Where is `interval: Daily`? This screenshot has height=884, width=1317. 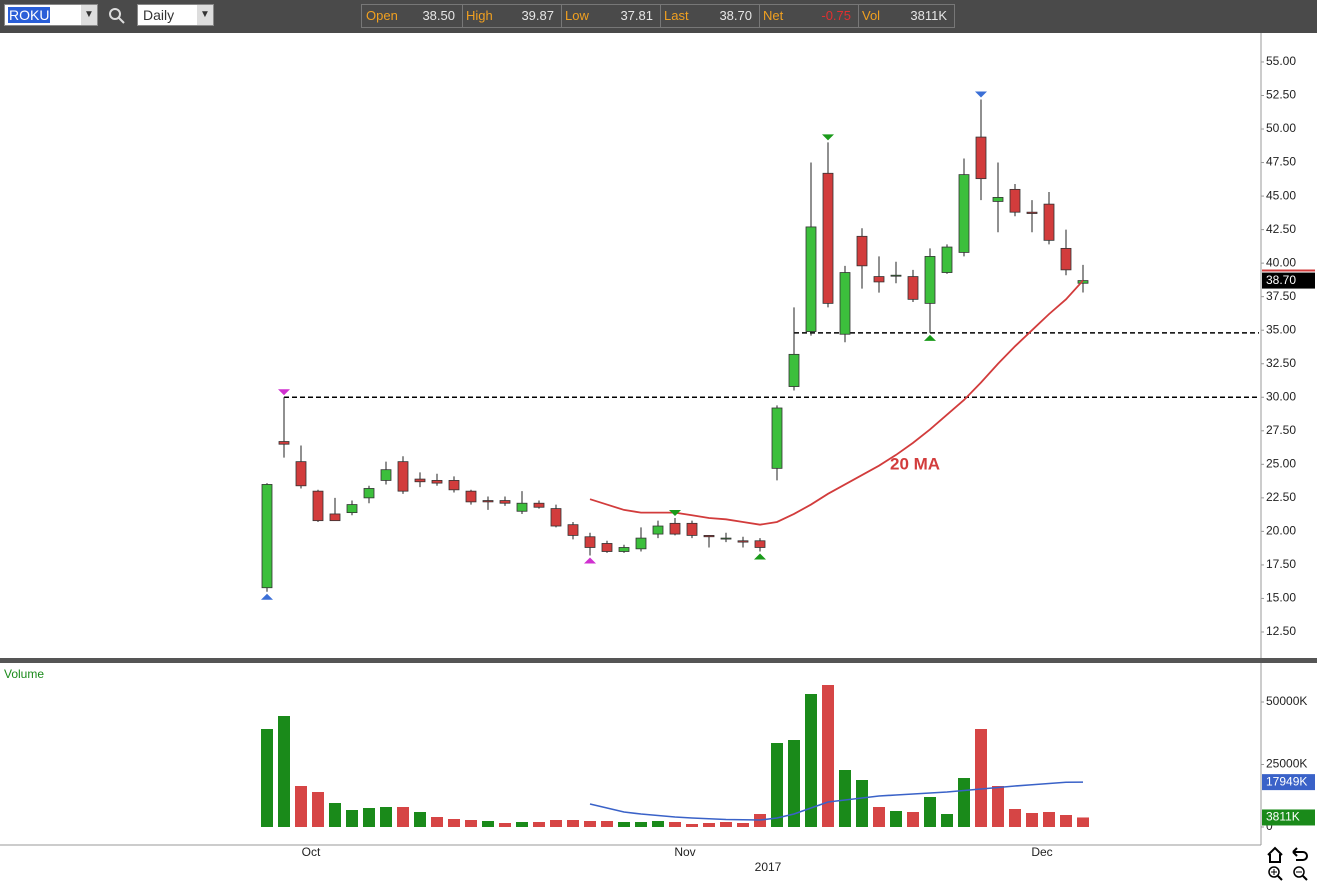 interval: Daily is located at coordinates (159, 15).